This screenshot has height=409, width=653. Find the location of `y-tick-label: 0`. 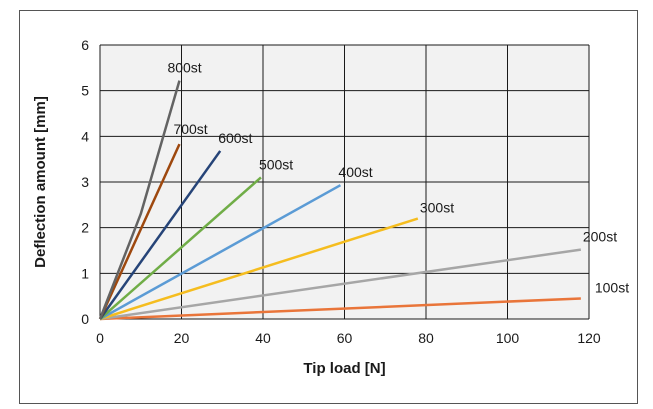

y-tick-label: 0 is located at coordinates (85, 319).